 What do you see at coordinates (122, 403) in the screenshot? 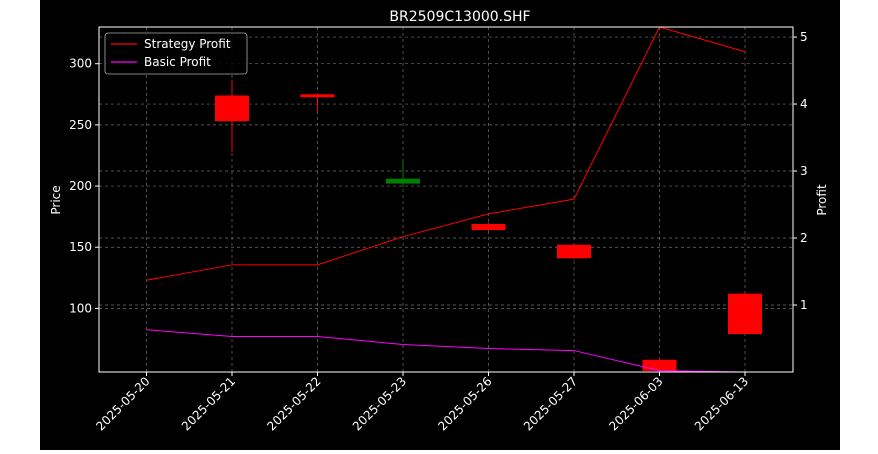
I see `x-tick-label: 2025-05-20` at bounding box center [122, 403].